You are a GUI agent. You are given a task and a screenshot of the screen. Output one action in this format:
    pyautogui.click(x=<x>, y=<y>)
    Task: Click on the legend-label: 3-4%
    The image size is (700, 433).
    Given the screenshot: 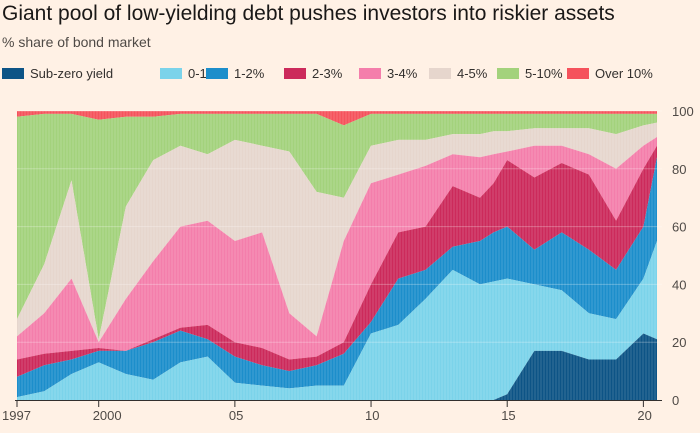 What is the action you would take?
    pyautogui.click(x=402, y=73)
    